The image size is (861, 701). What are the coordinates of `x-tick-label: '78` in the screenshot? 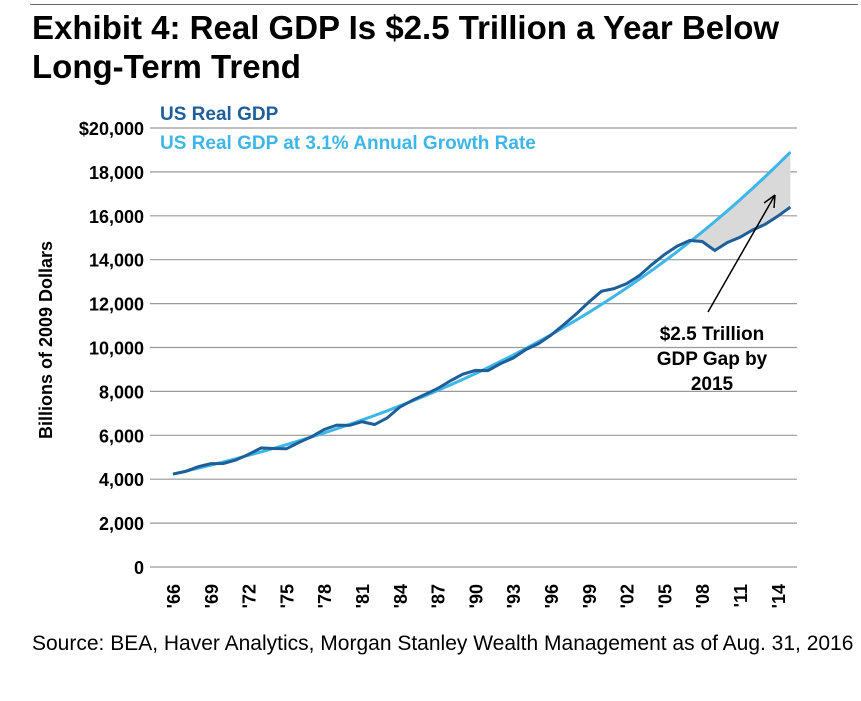 It's located at (325, 596).